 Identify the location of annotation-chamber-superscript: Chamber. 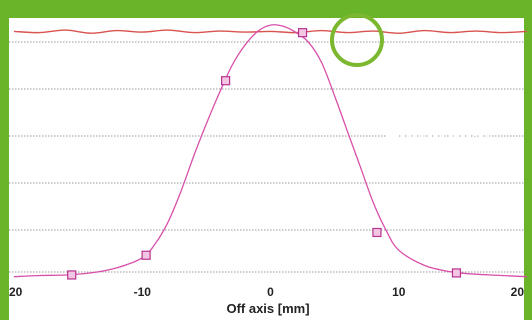
(486, 103).